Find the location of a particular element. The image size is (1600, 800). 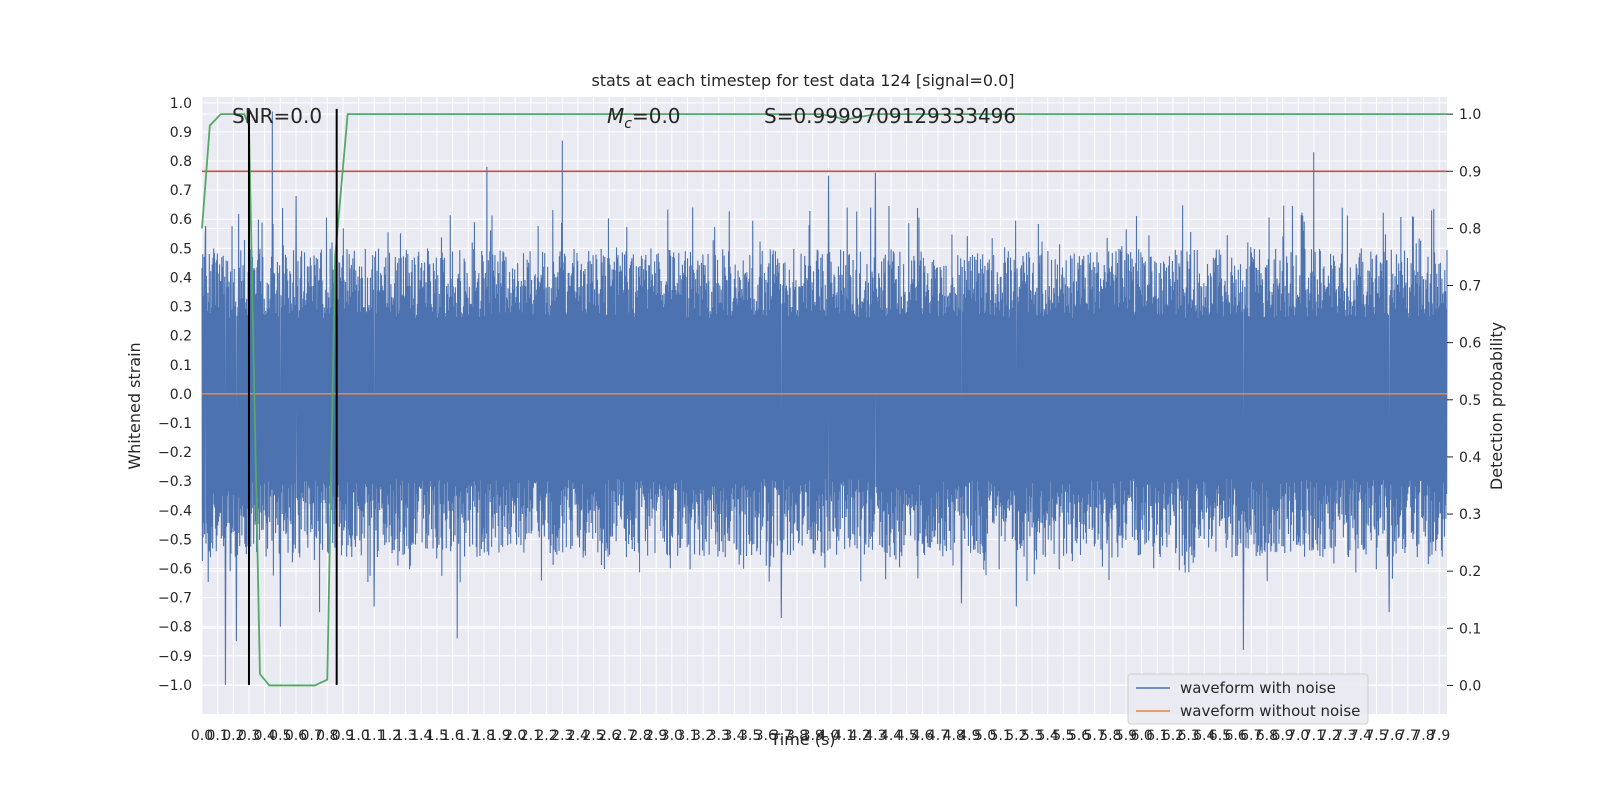

vertical-markers is located at coordinates (292, 396).